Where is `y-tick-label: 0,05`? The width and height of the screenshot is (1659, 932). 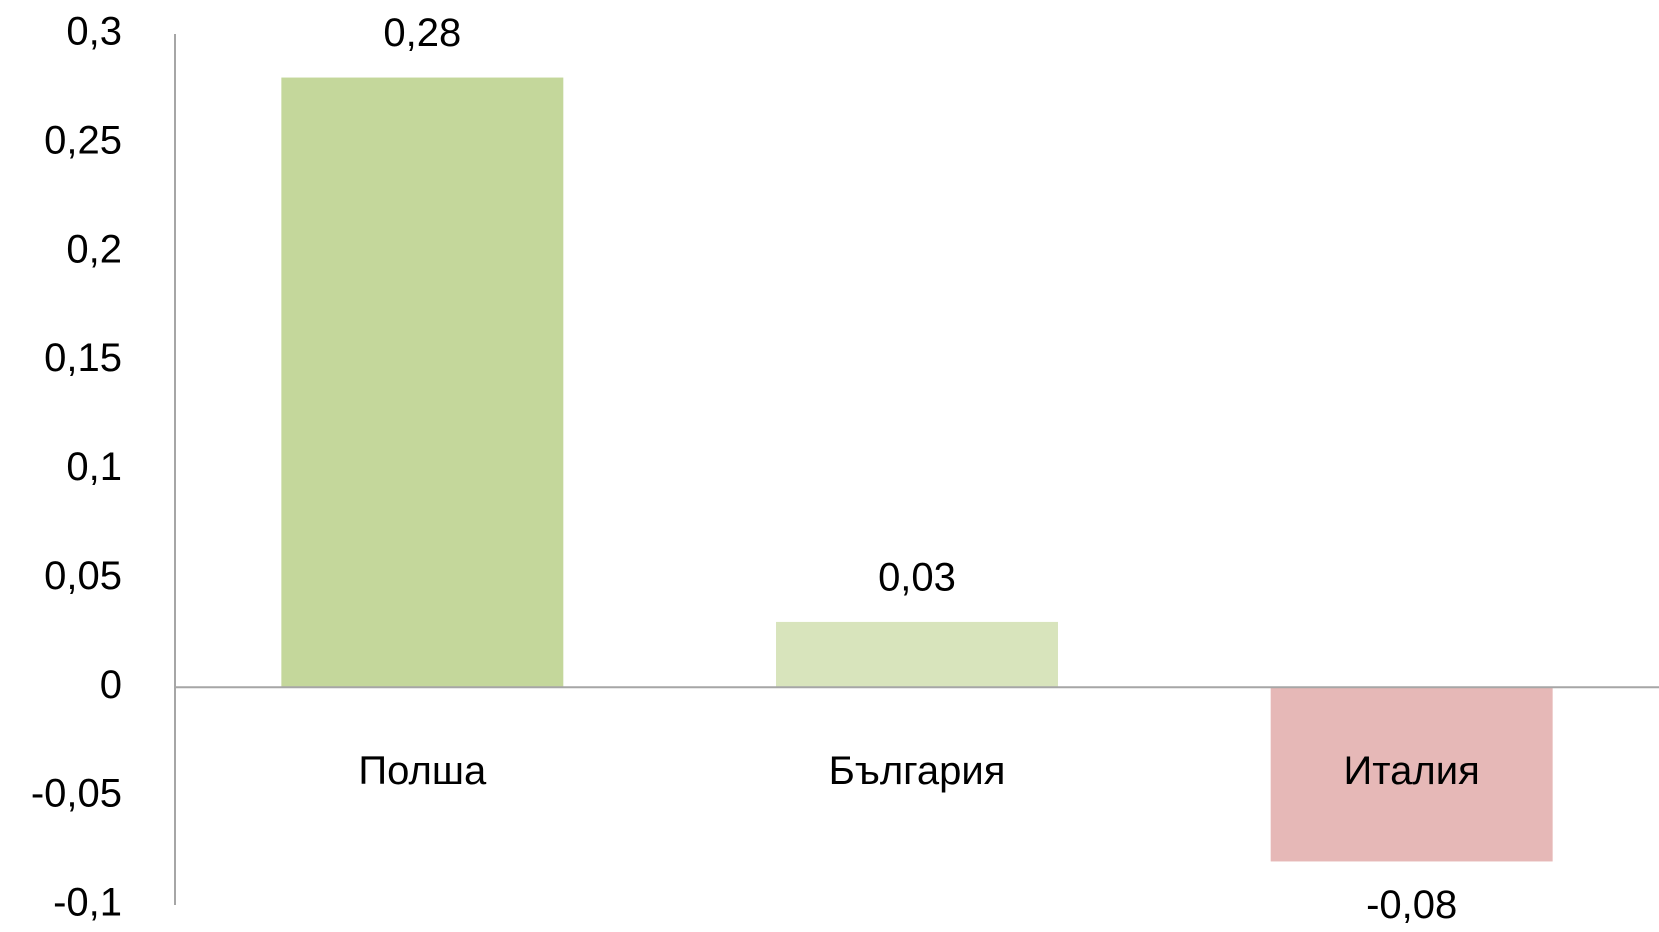 y-tick-label: 0,05 is located at coordinates (83, 576).